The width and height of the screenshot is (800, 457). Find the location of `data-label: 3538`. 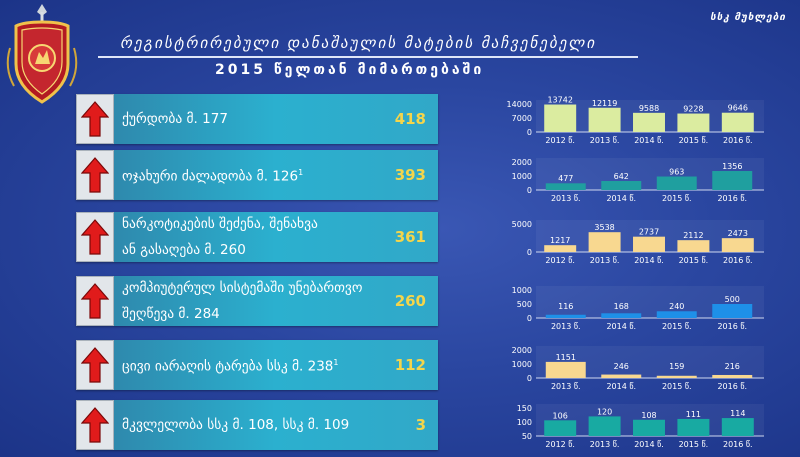

data-label: 3538 is located at coordinates (604, 227).